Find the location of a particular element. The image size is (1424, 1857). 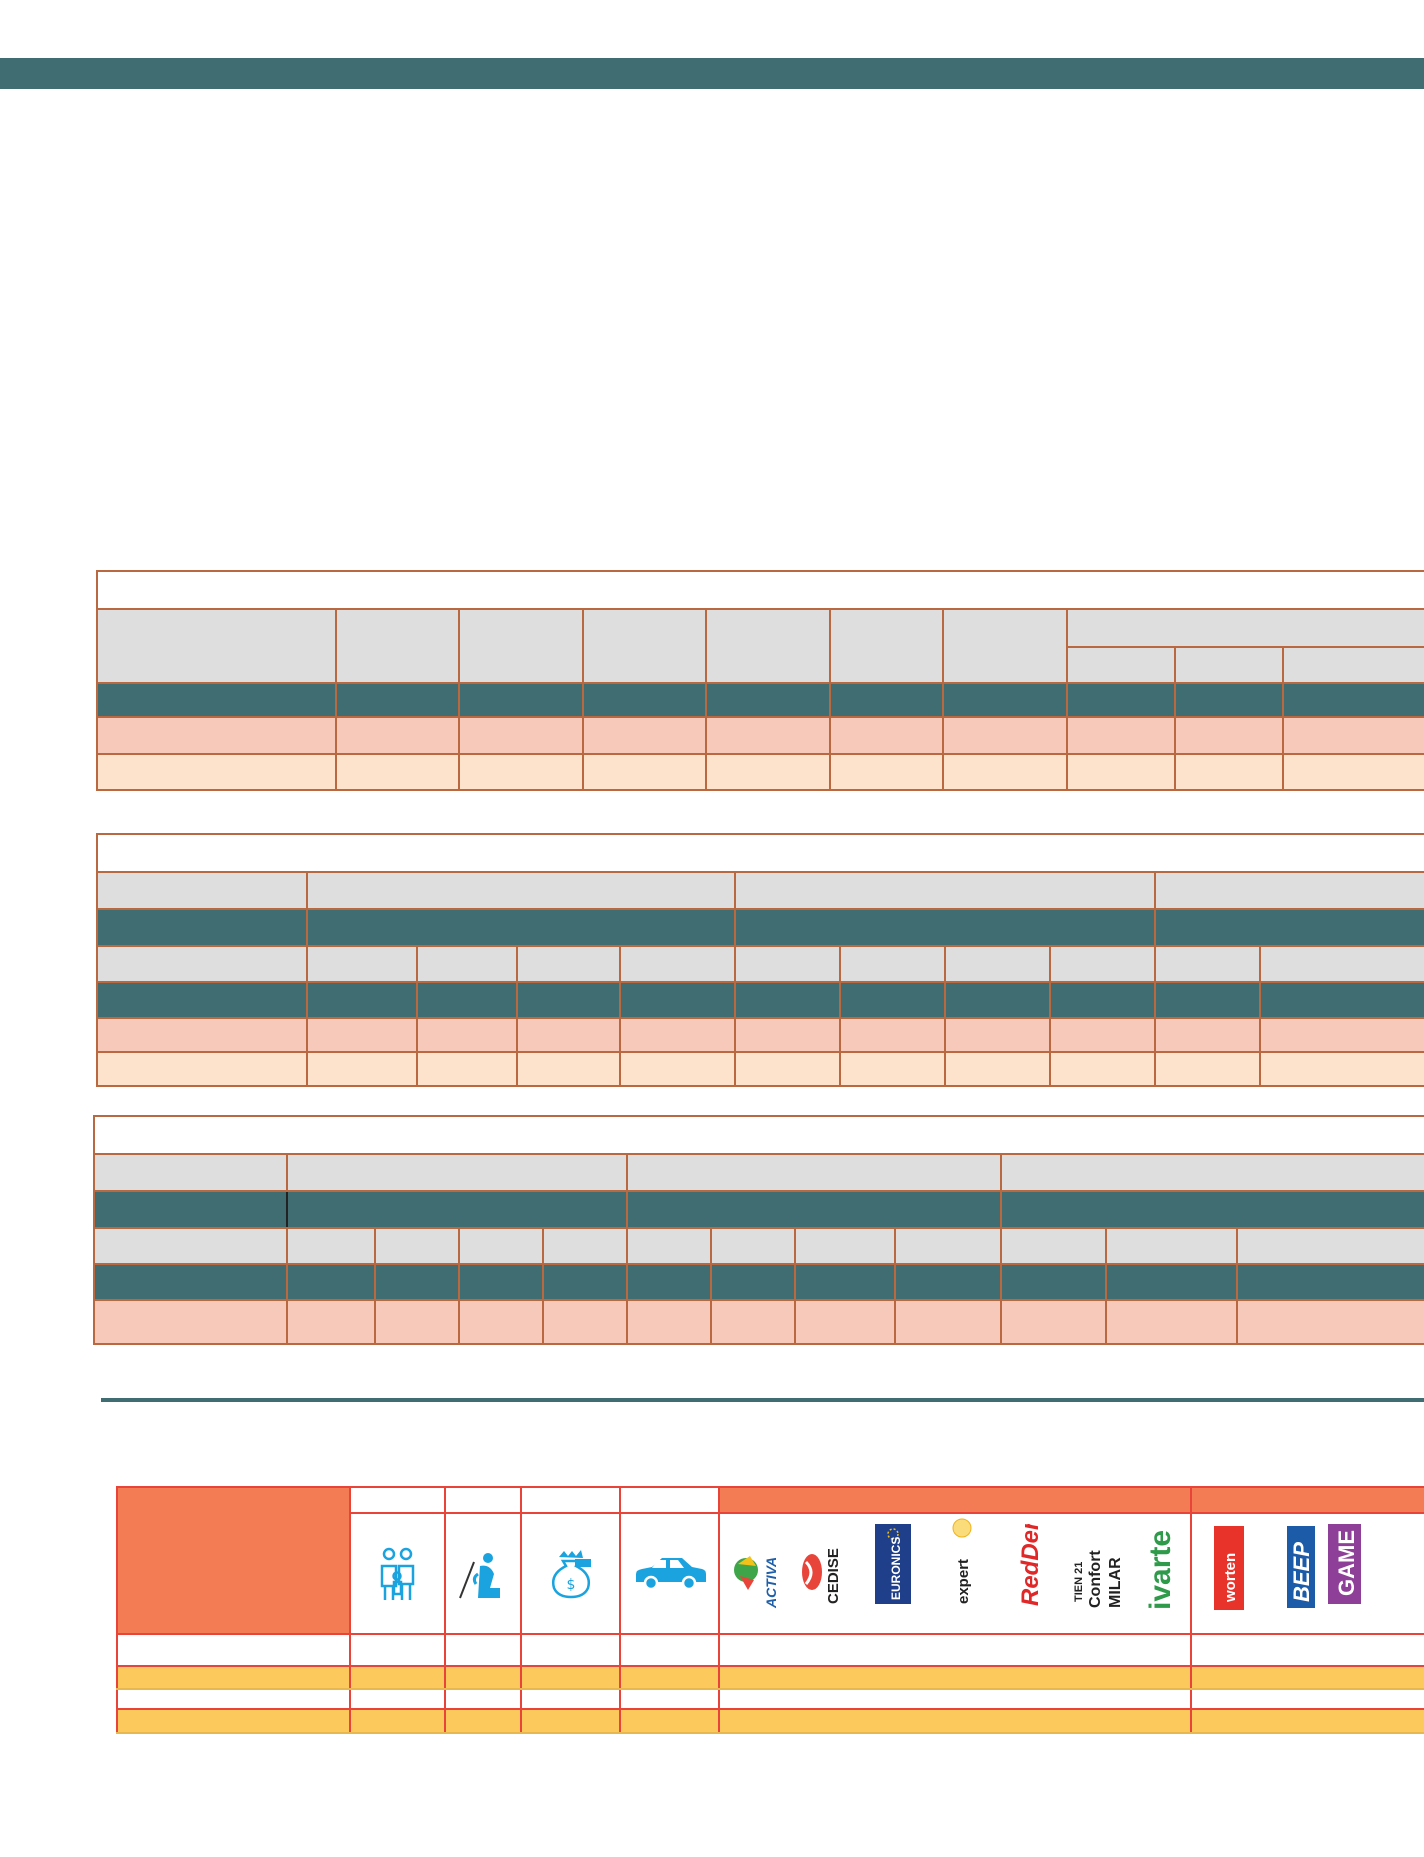

svg-text: RedDer is located at coordinates (1030, 1565).